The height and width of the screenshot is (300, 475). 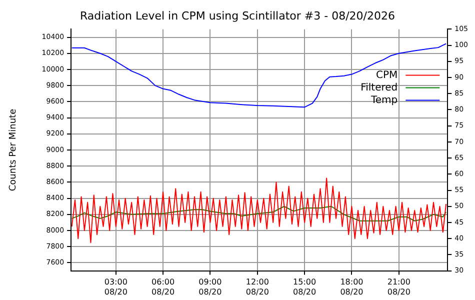 What do you see at coordinates (387, 75) in the screenshot?
I see `legend-label: CPM` at bounding box center [387, 75].